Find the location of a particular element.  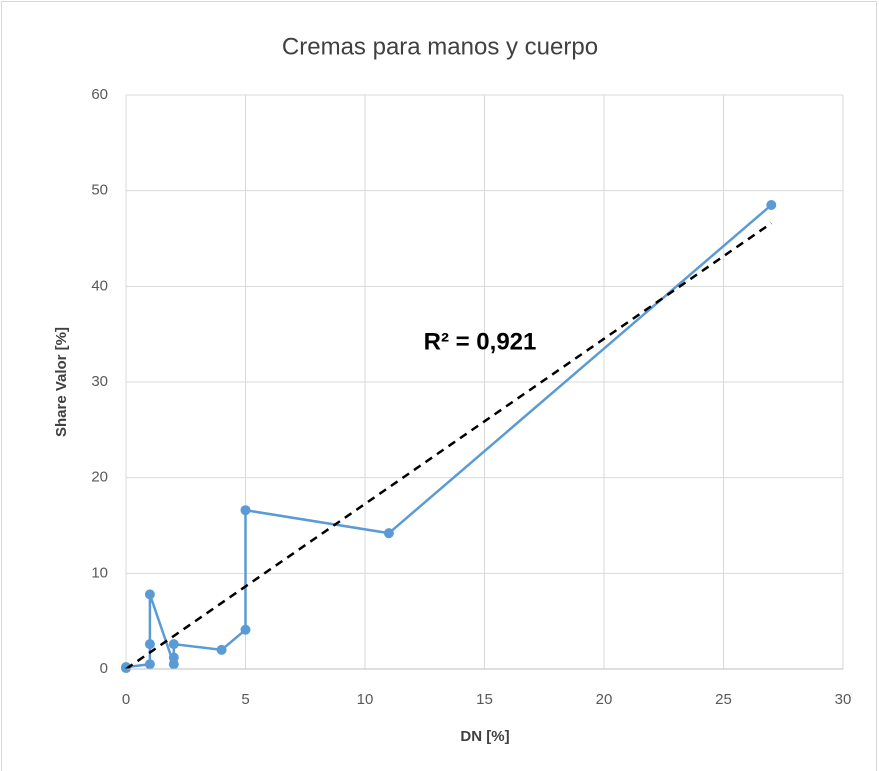

x-axis-title: DN [%] is located at coordinates (484, 736).